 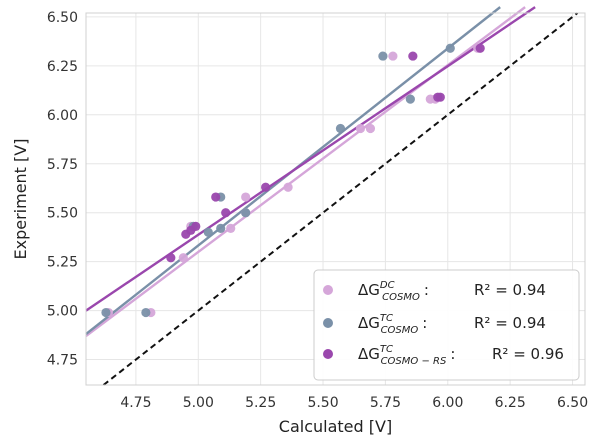 What do you see at coordinates (62, 116) in the screenshot?
I see `y-tick-label: 6.00` at bounding box center [62, 116].